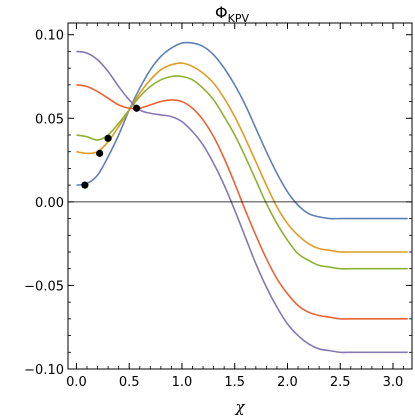 This screenshot has width=415, height=417. I want to click on y-tick-label-4: −0.10, so click(44, 370).